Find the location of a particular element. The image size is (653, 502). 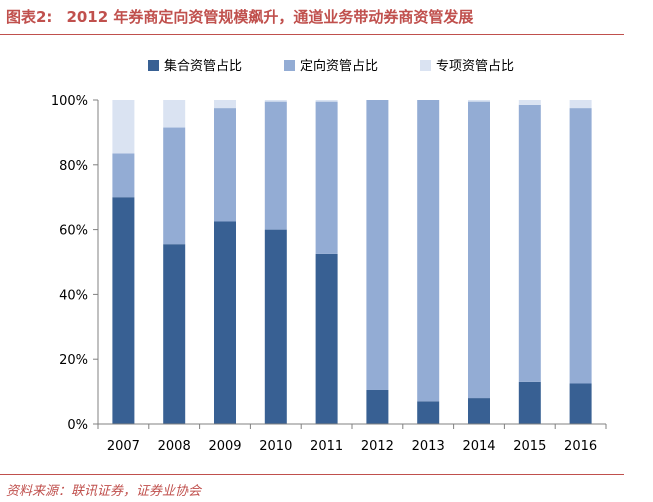

legend-label-3: 专项资管占比 is located at coordinates (475, 66).